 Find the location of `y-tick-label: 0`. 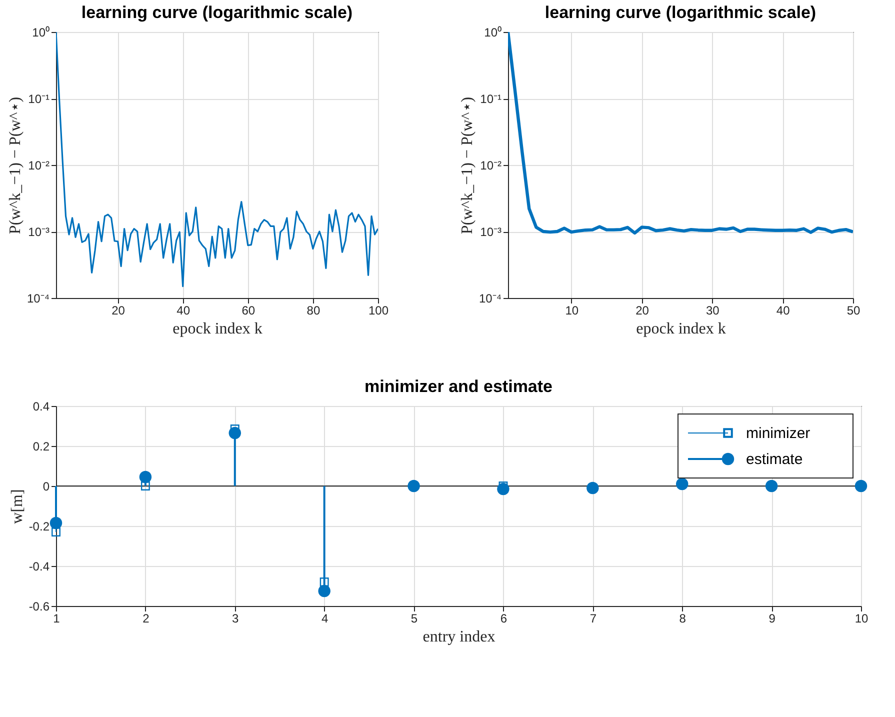

y-tick-label: 0 is located at coordinates (46, 487).